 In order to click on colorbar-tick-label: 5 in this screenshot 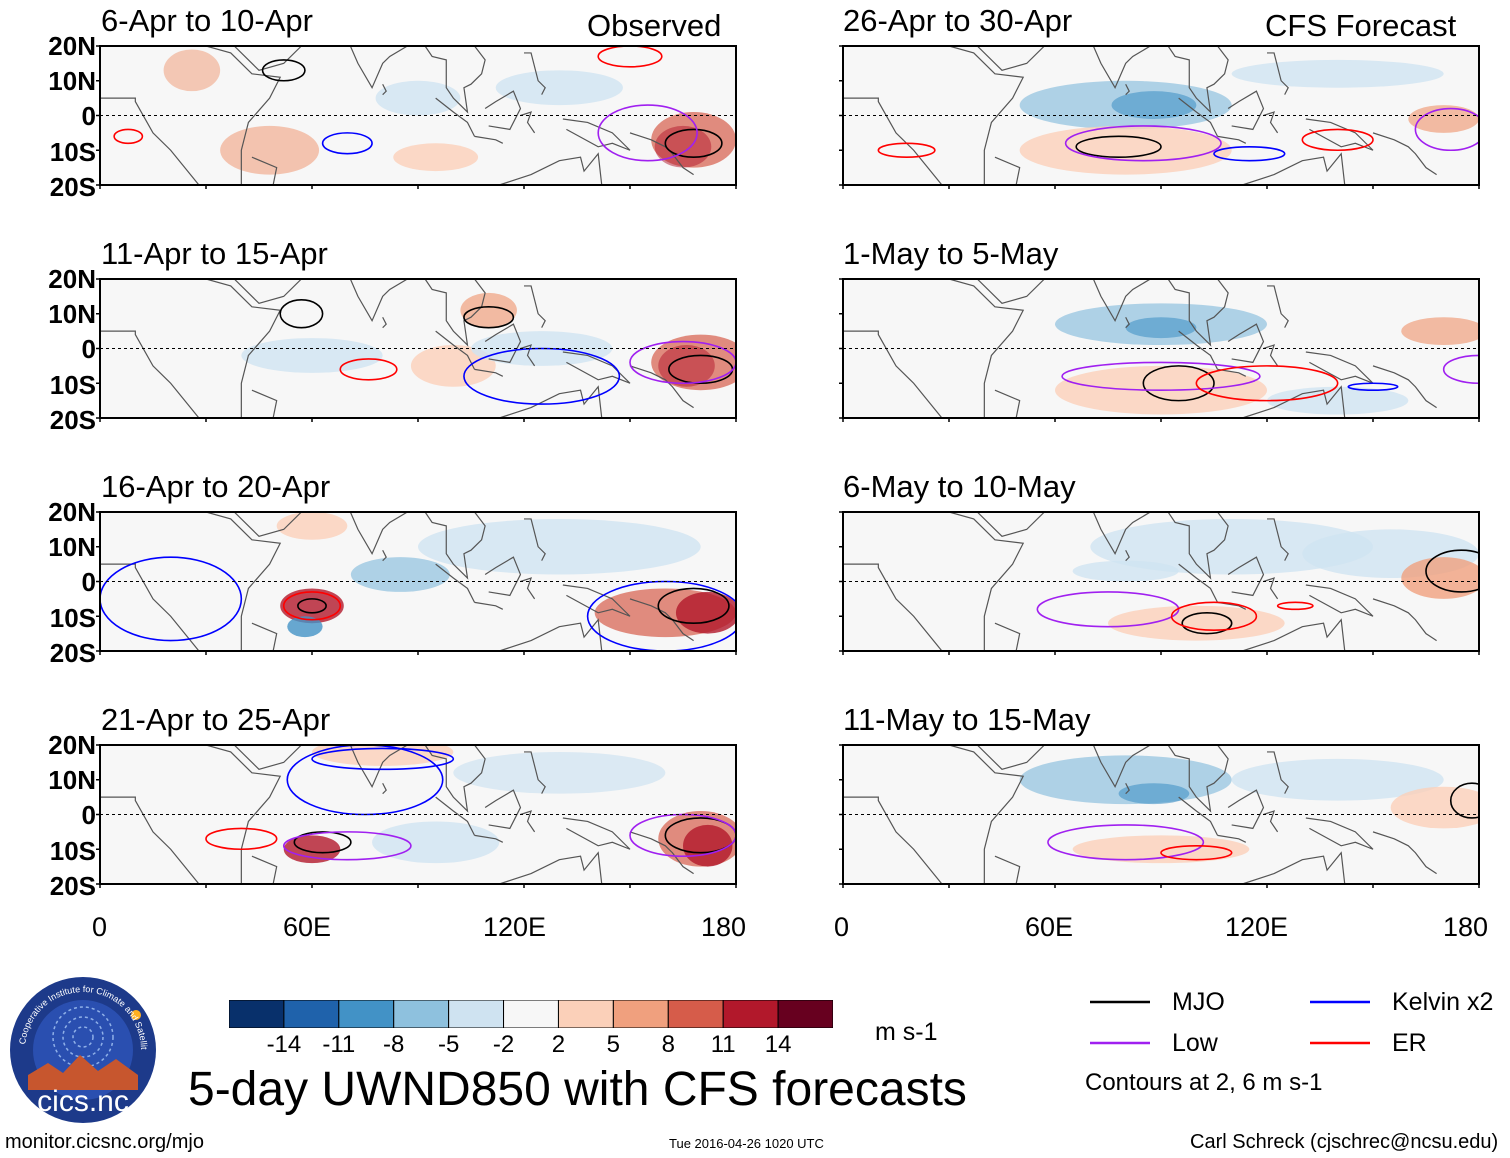, I will do `click(613, 1044)`.